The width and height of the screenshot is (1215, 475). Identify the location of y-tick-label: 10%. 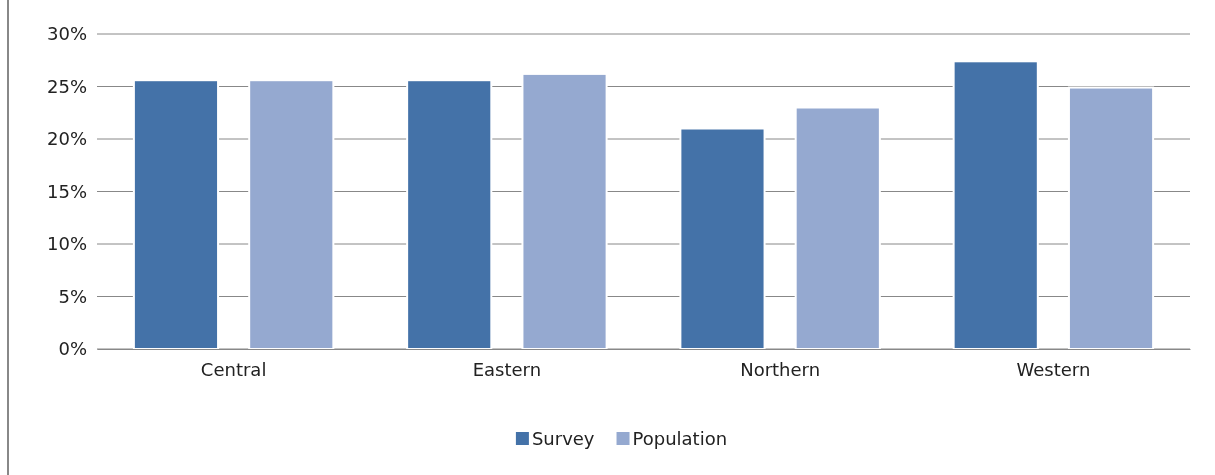
(66, 244).